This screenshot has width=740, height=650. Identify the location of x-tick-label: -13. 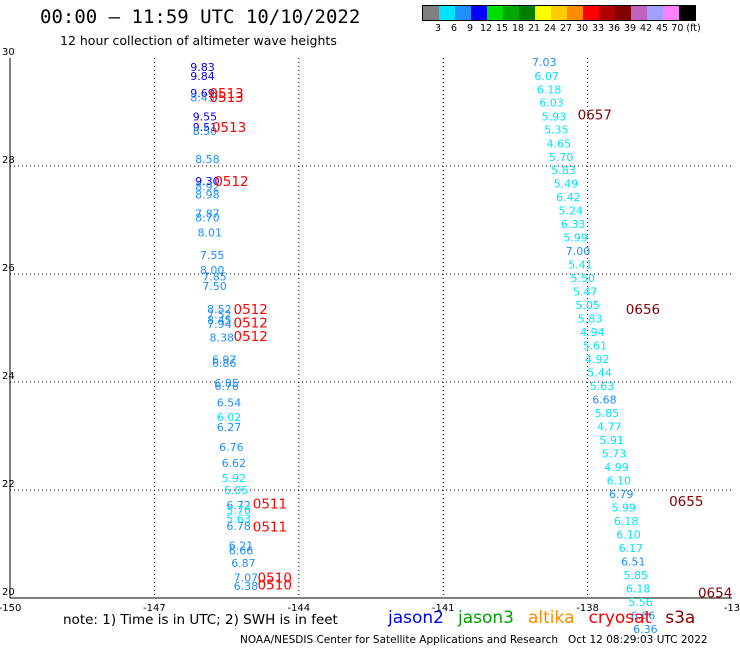
(732, 608).